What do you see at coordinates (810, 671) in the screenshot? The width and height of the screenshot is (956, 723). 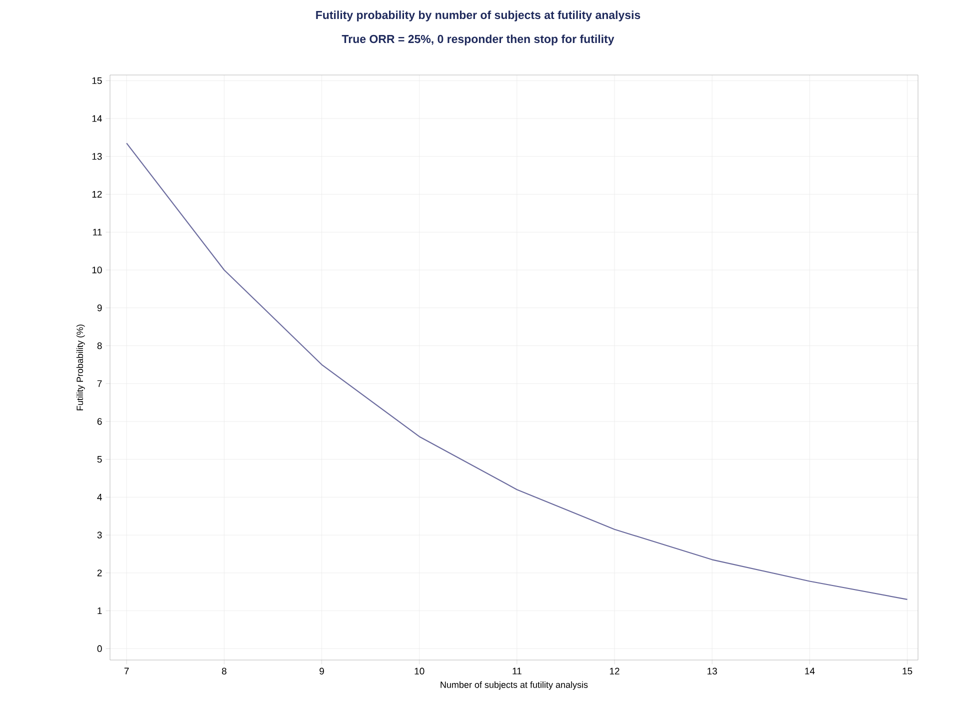 I see `x-tick-label: 14` at bounding box center [810, 671].